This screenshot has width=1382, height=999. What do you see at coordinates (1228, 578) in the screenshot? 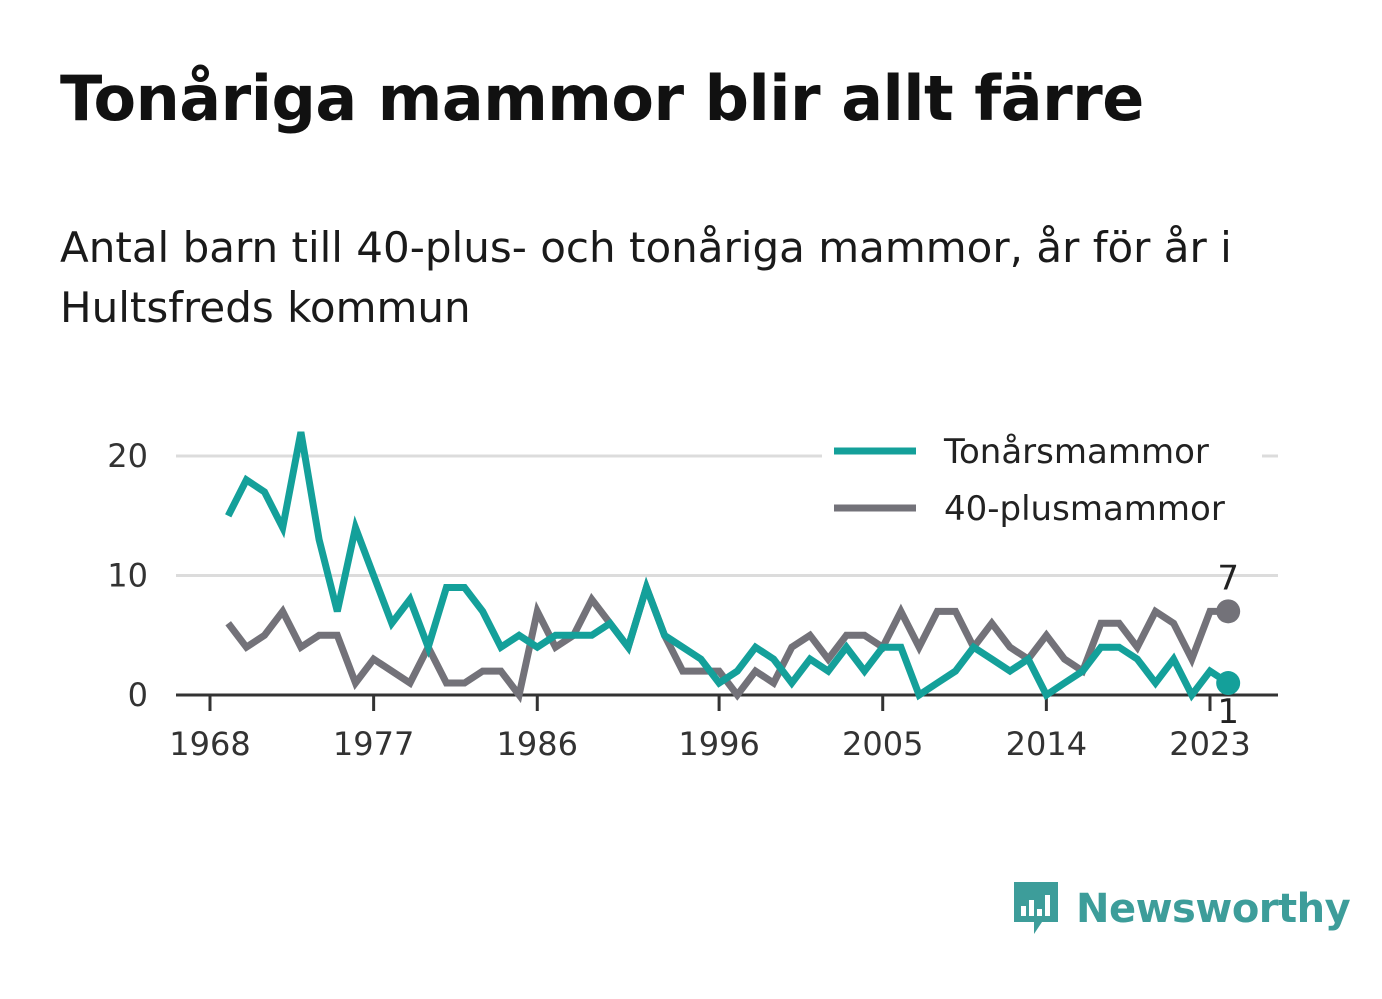
I see `end-value-label: 7` at bounding box center [1228, 578].